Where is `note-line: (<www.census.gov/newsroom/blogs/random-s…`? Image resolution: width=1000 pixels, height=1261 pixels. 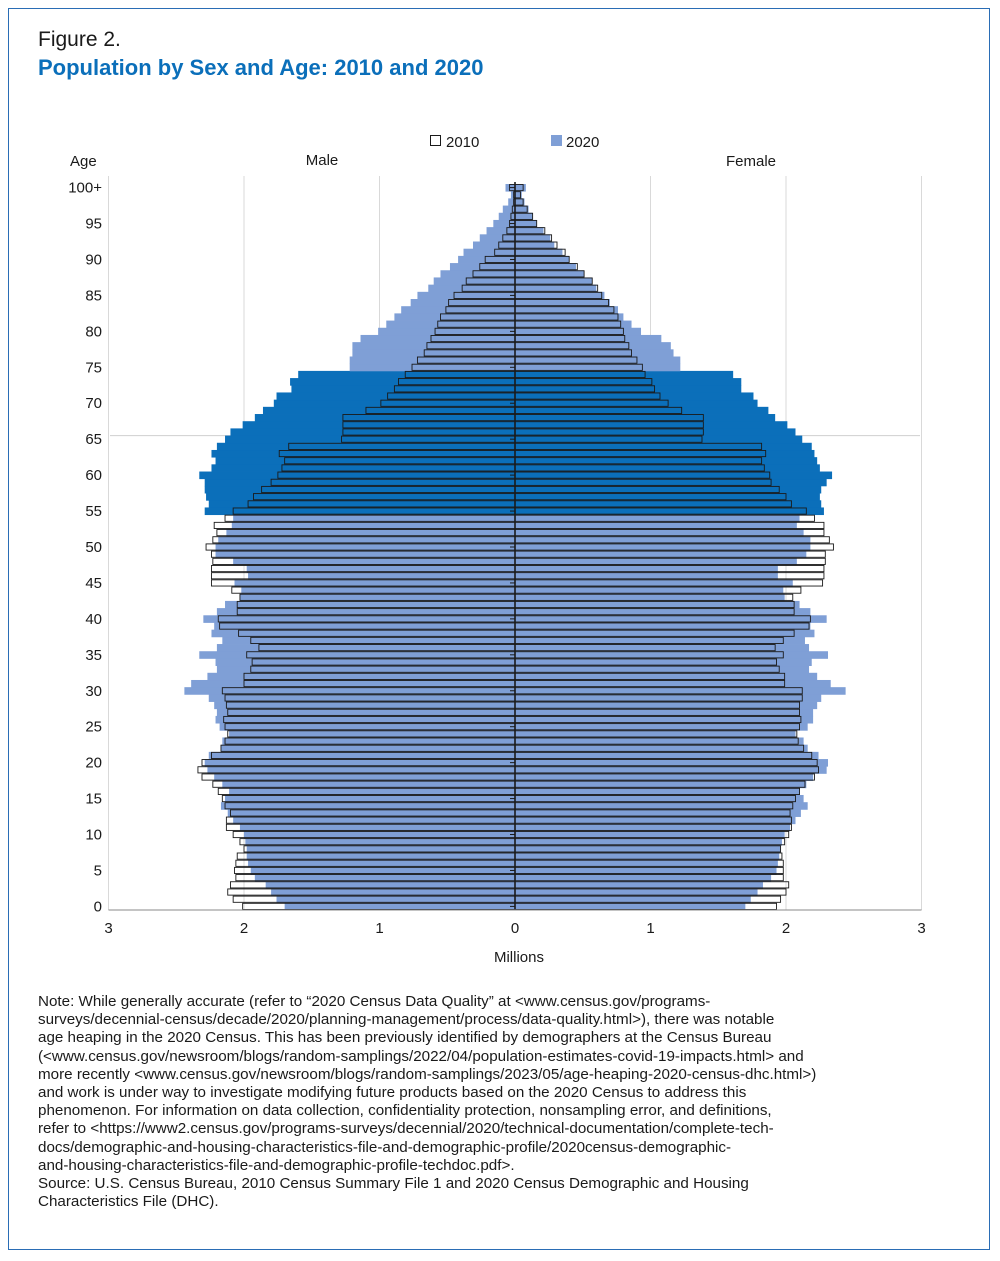 note-line: (<www.census.gov/newsroom/blogs/random-s… is located at coordinates (421, 1056).